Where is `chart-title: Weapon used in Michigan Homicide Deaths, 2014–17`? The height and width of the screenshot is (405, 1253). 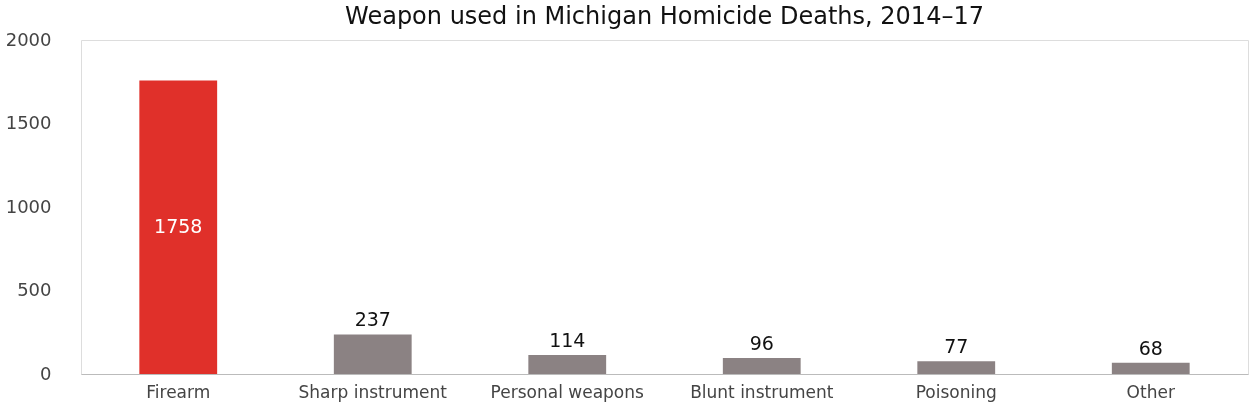
chart-title: Weapon used in Michigan Homicide Deaths, 2014–17 is located at coordinates (664, 16).